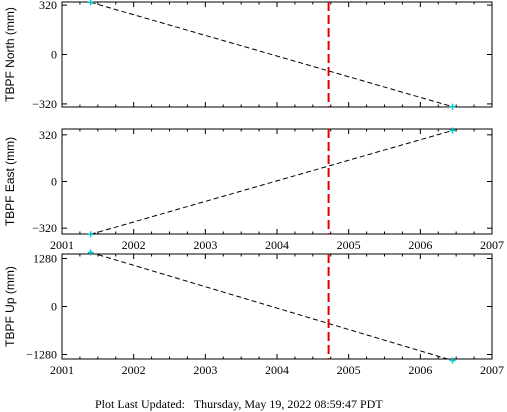 This screenshot has width=507, height=412. Describe the element at coordinates (54, 307) in the screenshot. I see `panel-3-ytick-label: 0` at that location.